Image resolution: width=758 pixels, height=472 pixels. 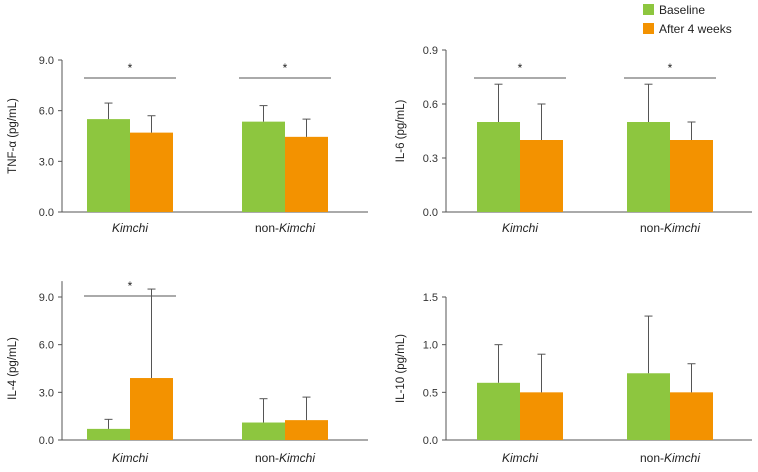 What do you see at coordinates (430, 393) in the screenshot?
I see `y-tick-label: 0.5` at bounding box center [430, 393].